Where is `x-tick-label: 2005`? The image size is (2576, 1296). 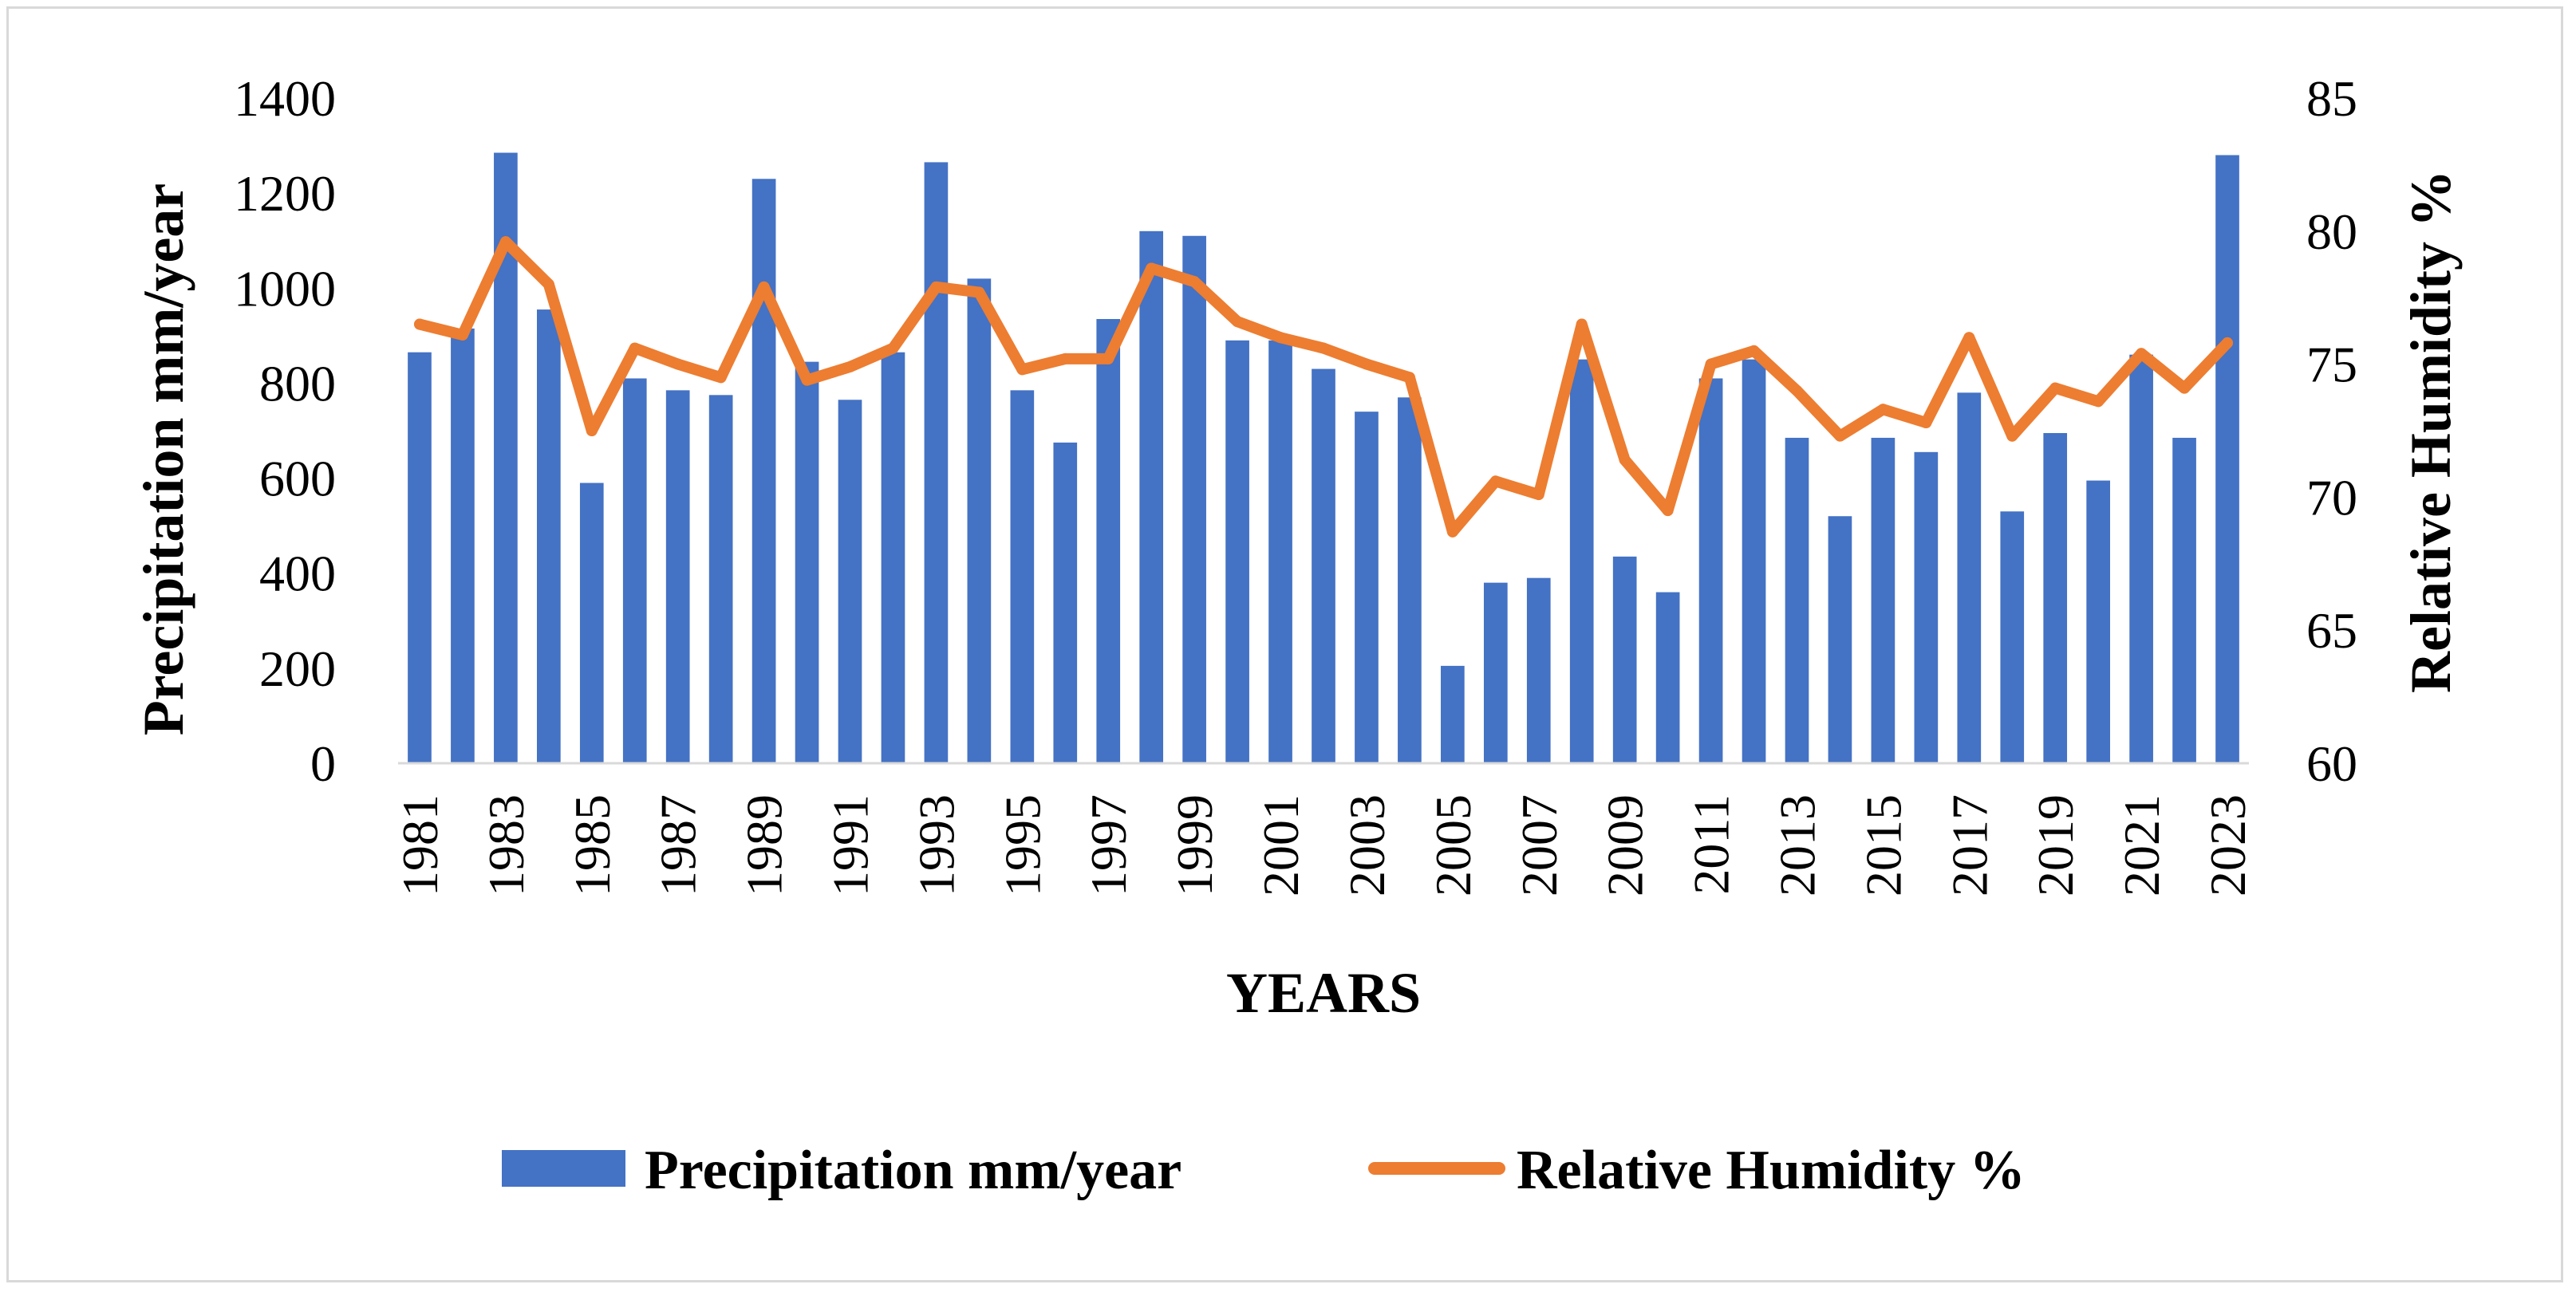
x-tick-label: 2005 is located at coordinates (1453, 845).